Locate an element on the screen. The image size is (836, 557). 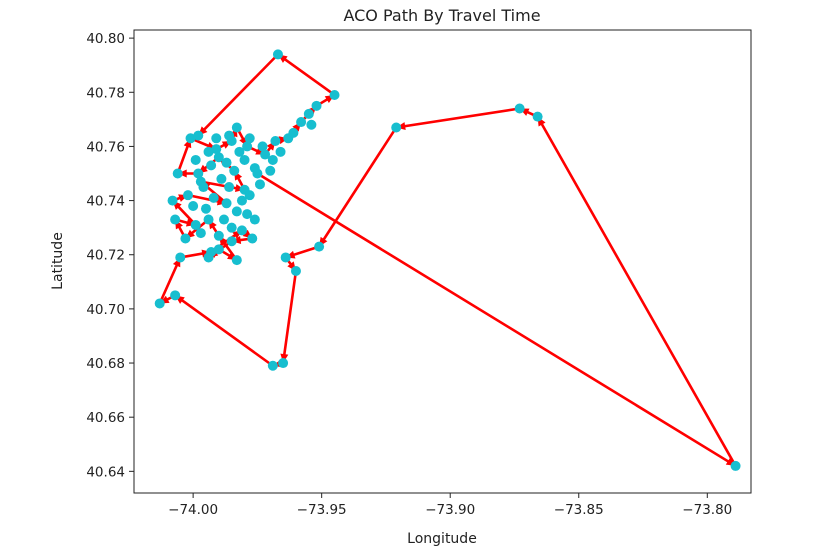
y-tick-label: 40.80 is located at coordinates (105, 39).